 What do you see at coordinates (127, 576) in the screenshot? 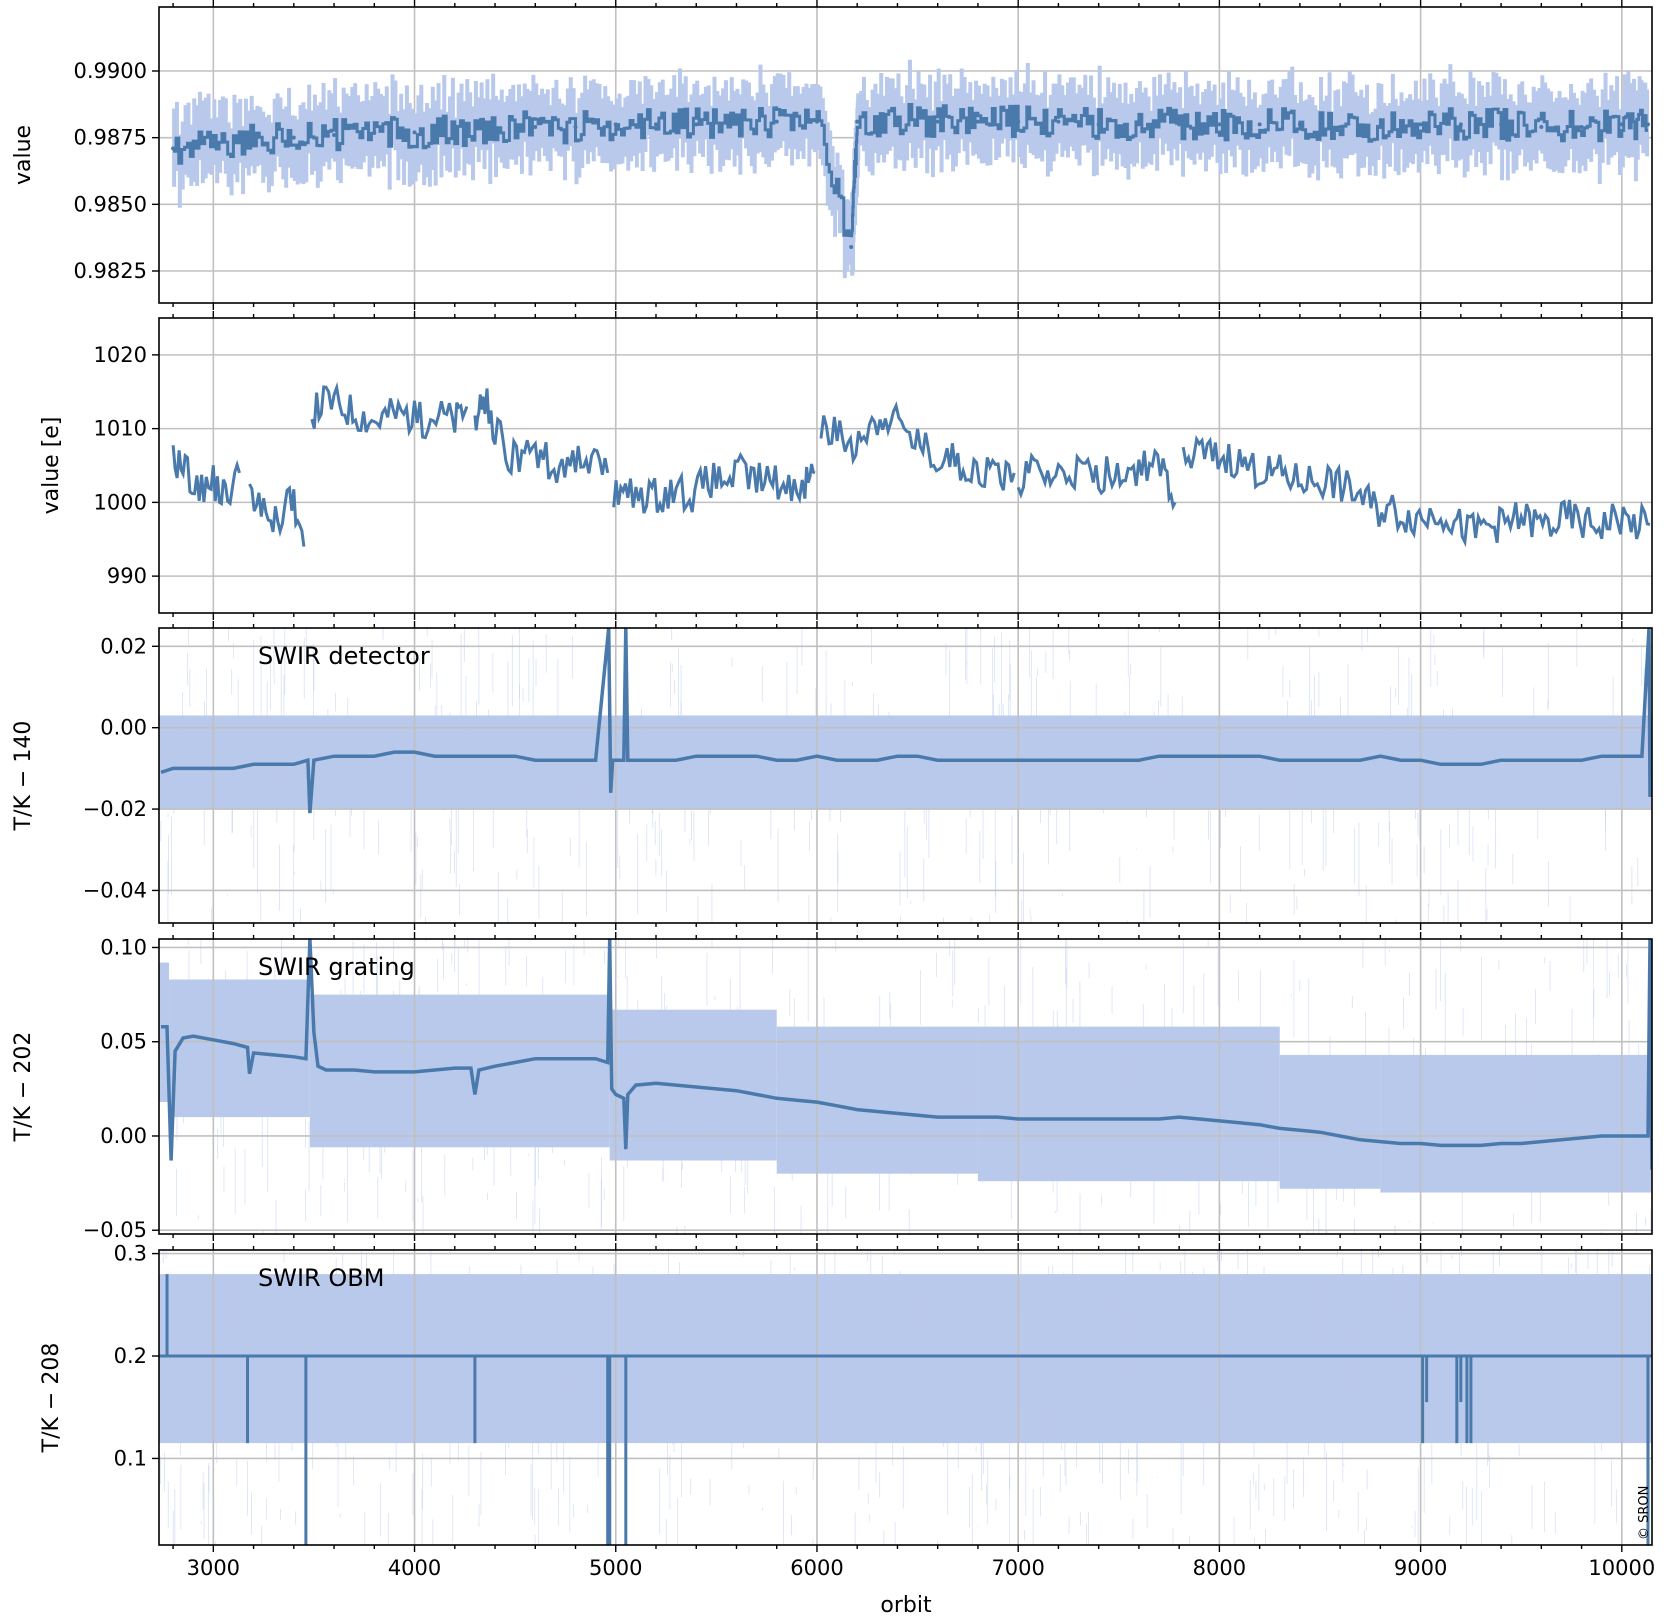
I see `y-tick-label: 990` at bounding box center [127, 576].